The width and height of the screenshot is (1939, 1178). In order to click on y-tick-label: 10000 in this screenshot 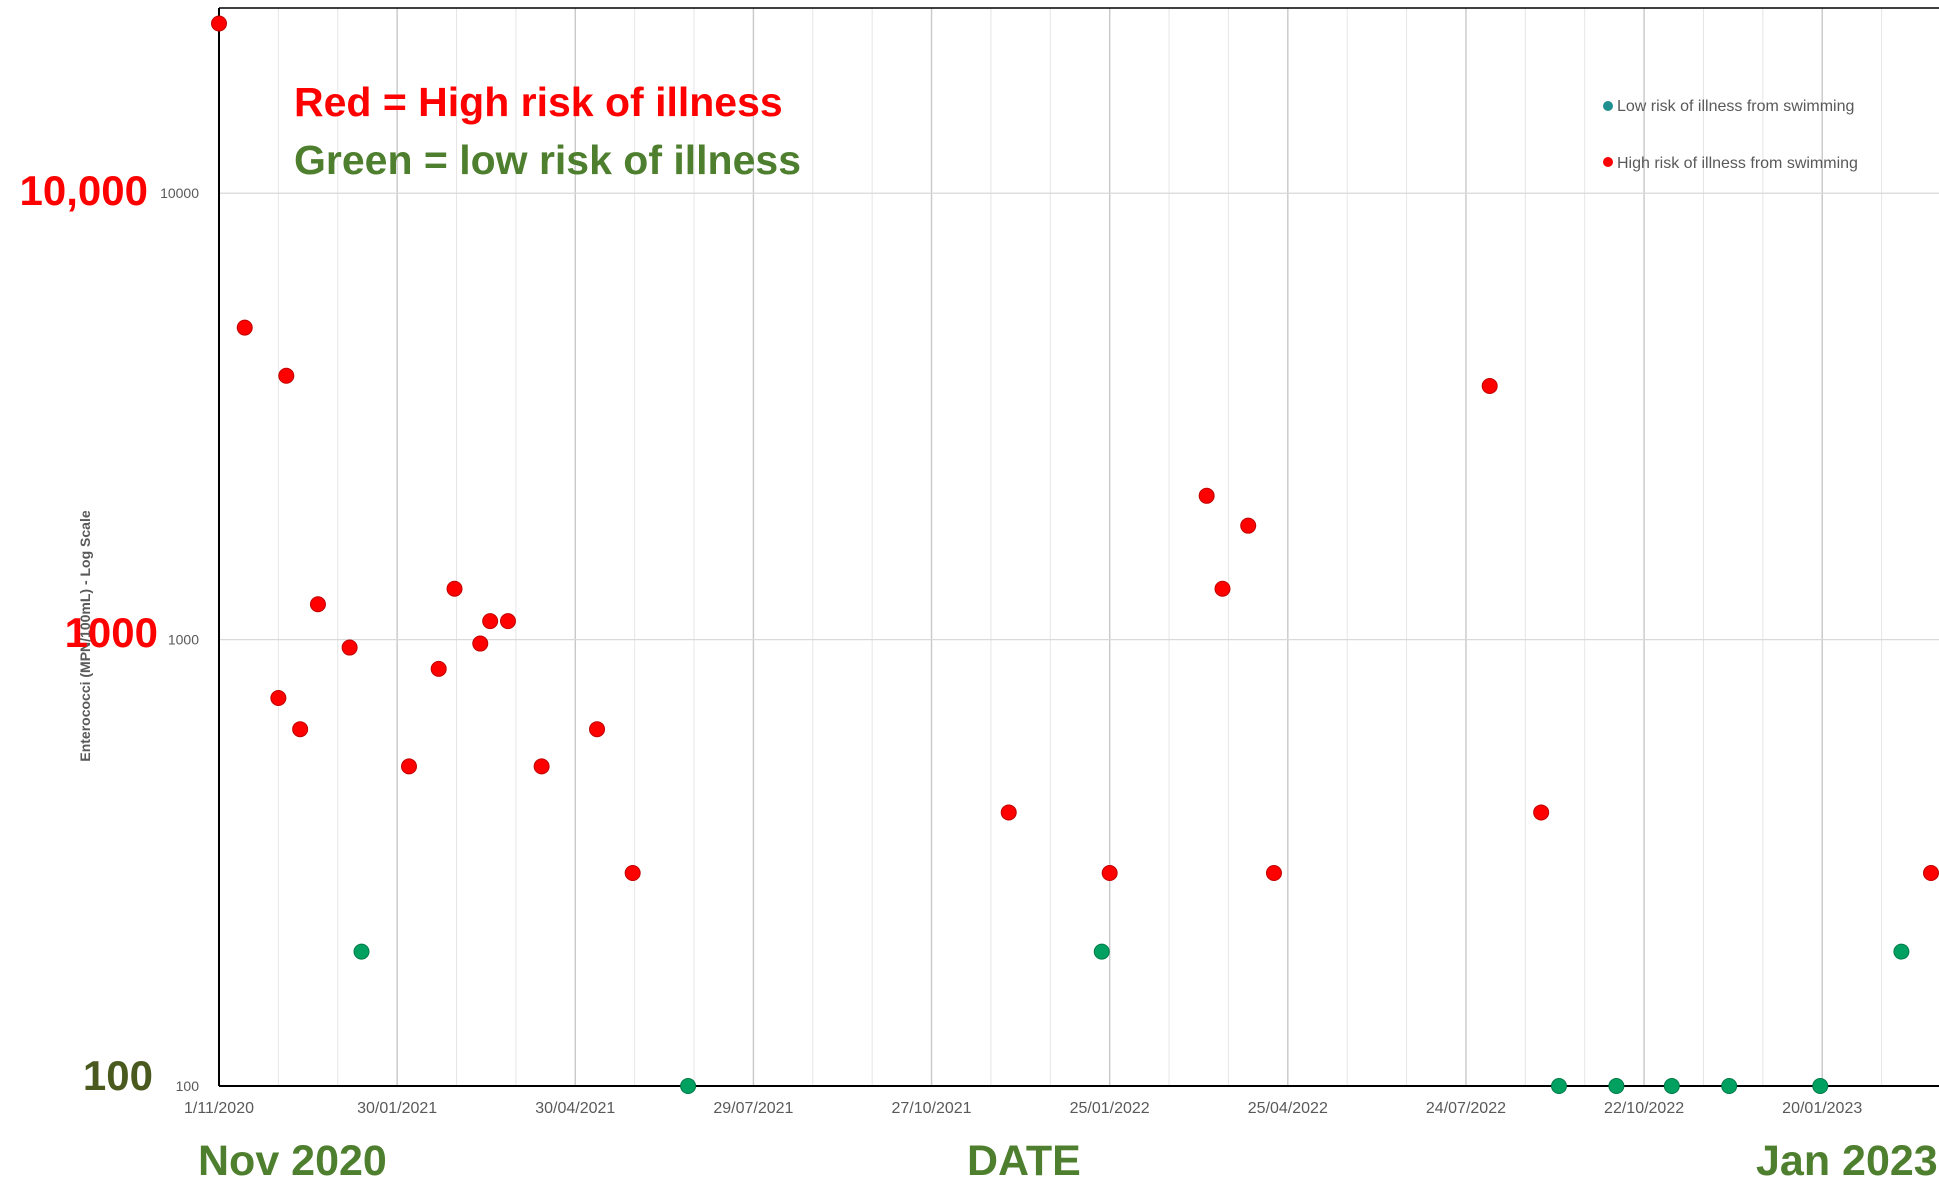, I will do `click(179, 193)`.